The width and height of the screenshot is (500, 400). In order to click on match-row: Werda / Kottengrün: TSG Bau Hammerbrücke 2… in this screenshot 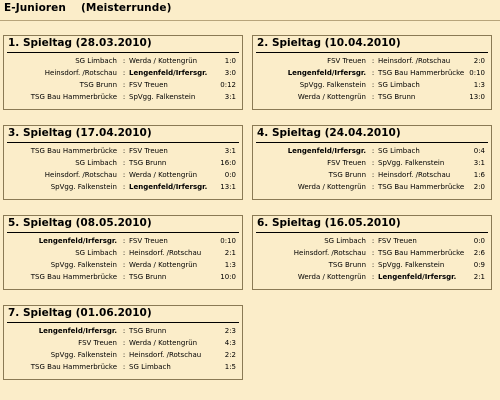, I will do `click(372, 187)`.